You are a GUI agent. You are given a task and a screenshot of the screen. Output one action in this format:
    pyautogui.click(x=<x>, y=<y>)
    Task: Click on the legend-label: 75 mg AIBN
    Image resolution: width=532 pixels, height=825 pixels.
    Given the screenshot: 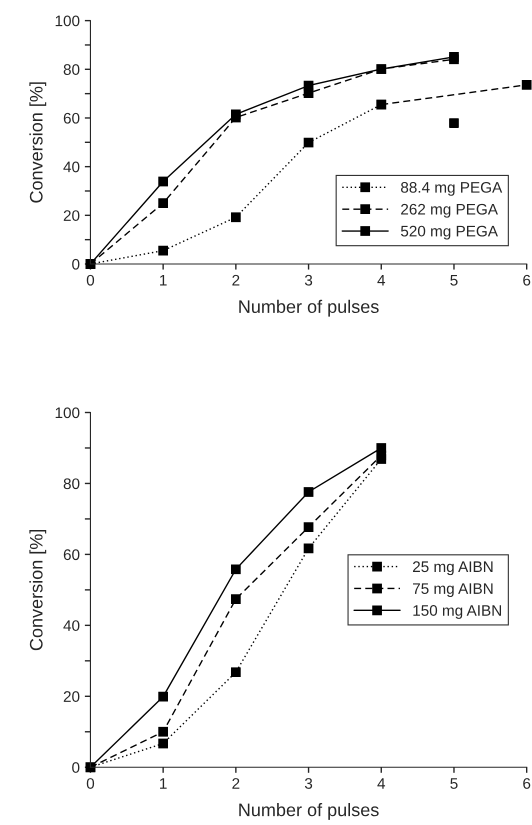 What is the action you would take?
    pyautogui.click(x=452, y=590)
    